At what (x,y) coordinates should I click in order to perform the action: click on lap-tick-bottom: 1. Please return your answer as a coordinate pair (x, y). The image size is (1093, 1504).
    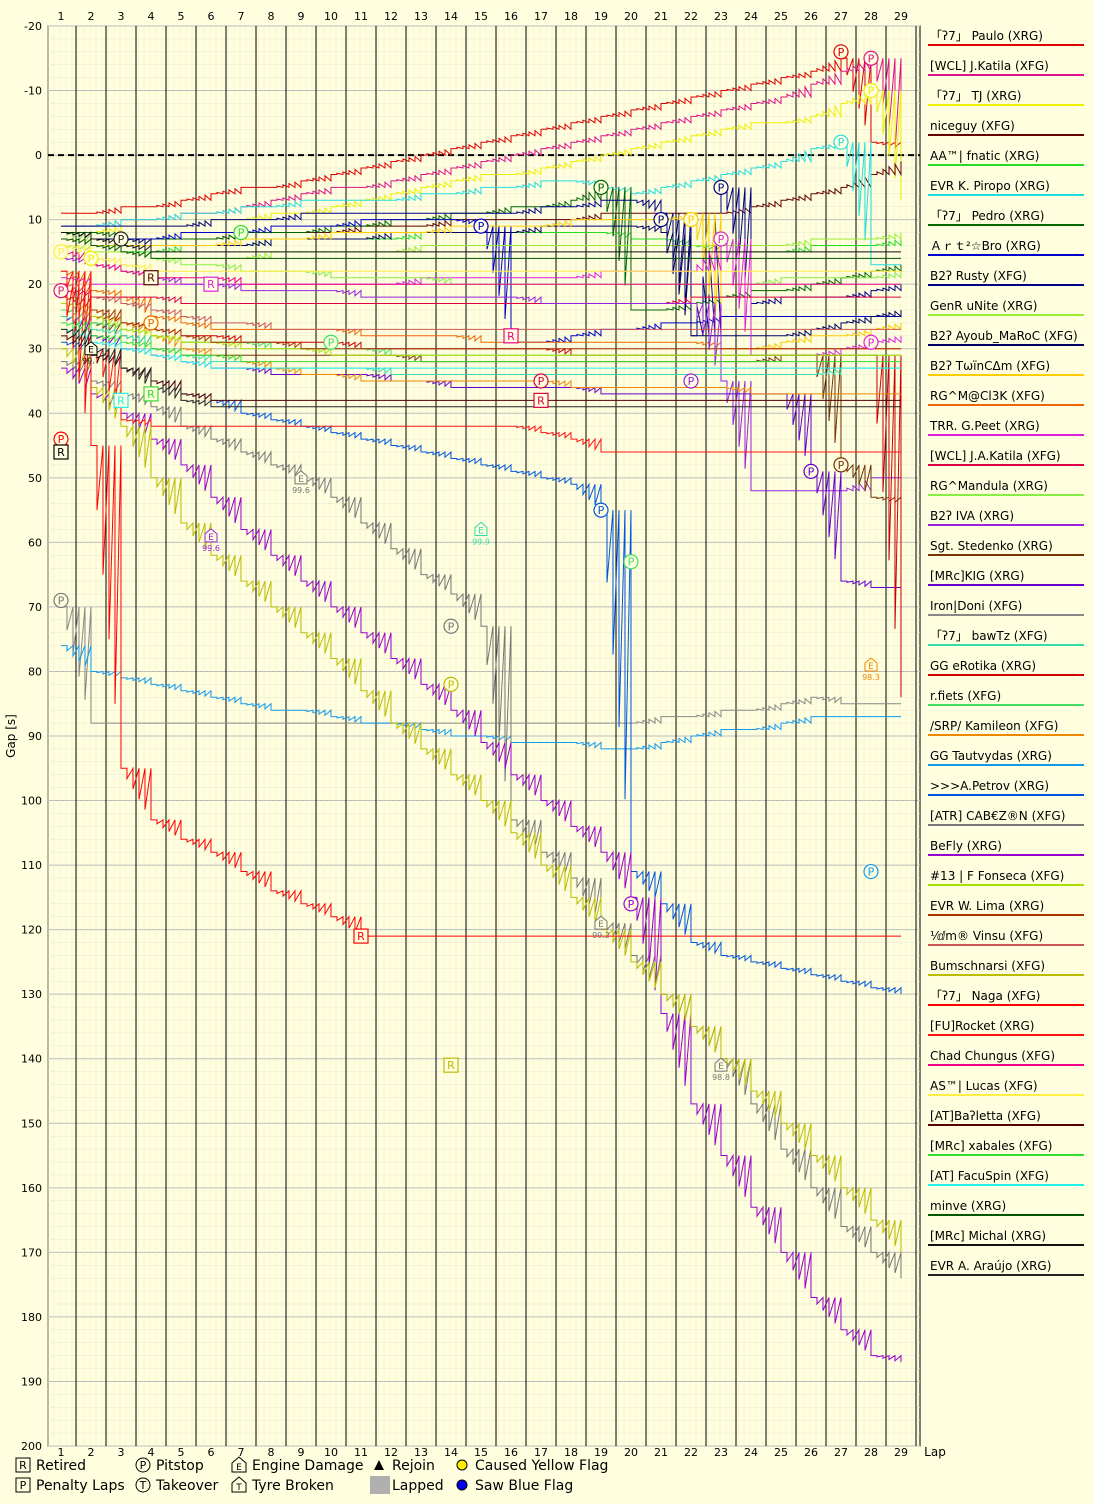
    Looking at the image, I should click on (61, 1452).